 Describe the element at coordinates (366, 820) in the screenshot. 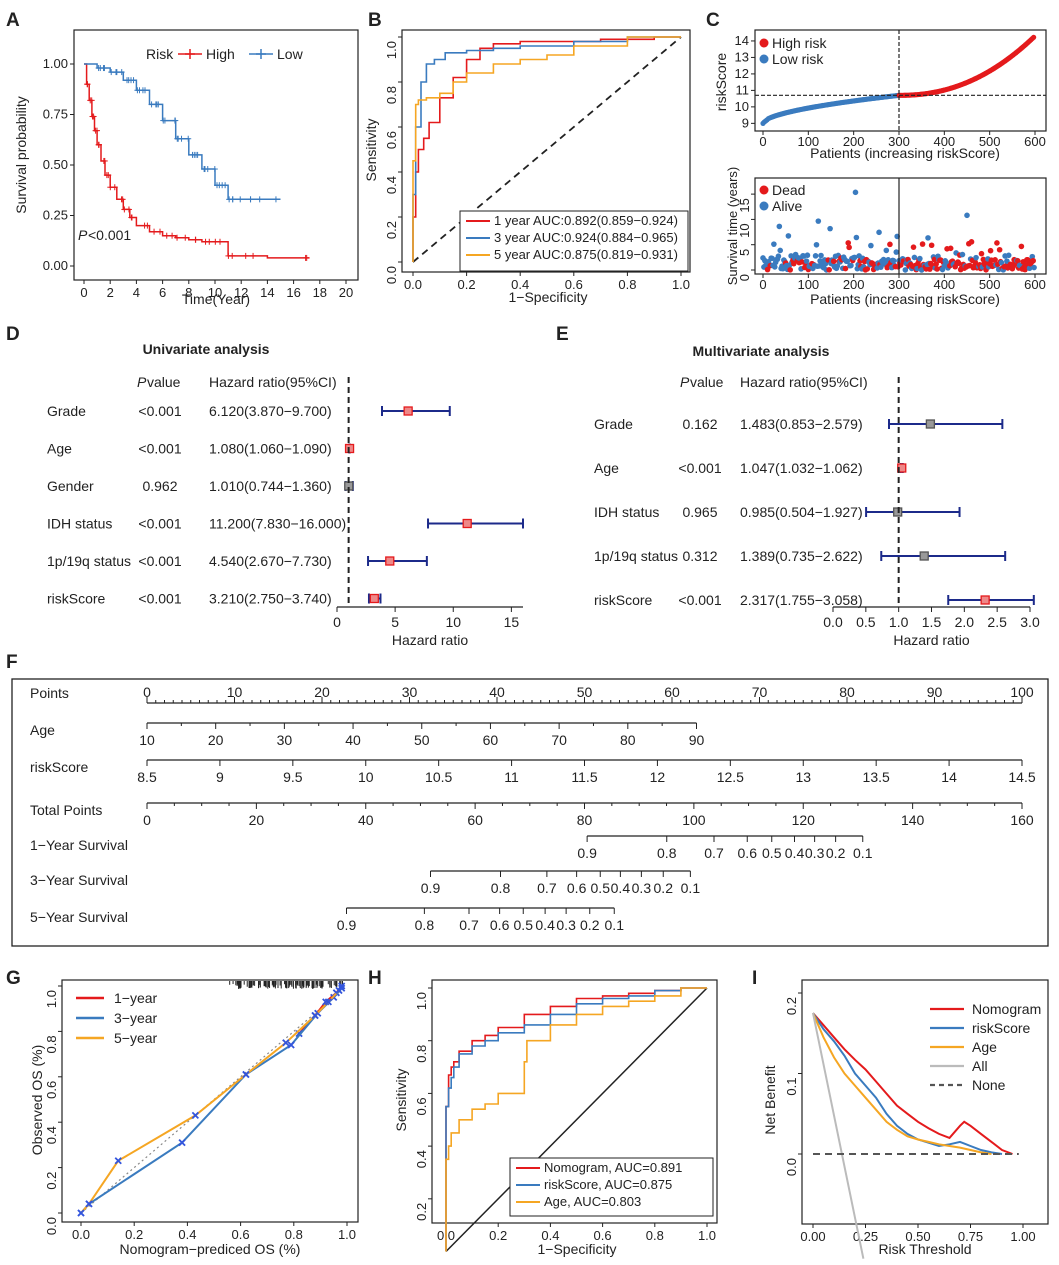

I see `nomogram-tick-label: 40` at that location.